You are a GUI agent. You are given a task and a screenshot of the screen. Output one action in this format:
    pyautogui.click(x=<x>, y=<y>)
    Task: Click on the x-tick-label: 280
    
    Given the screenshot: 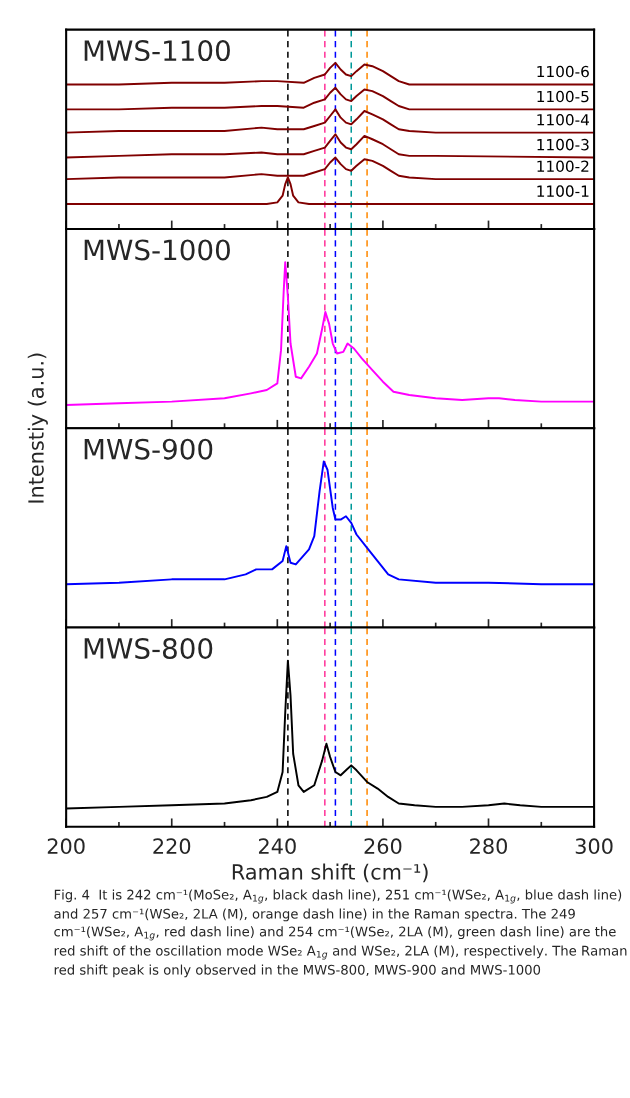 What is the action you would take?
    pyautogui.click(x=488, y=846)
    